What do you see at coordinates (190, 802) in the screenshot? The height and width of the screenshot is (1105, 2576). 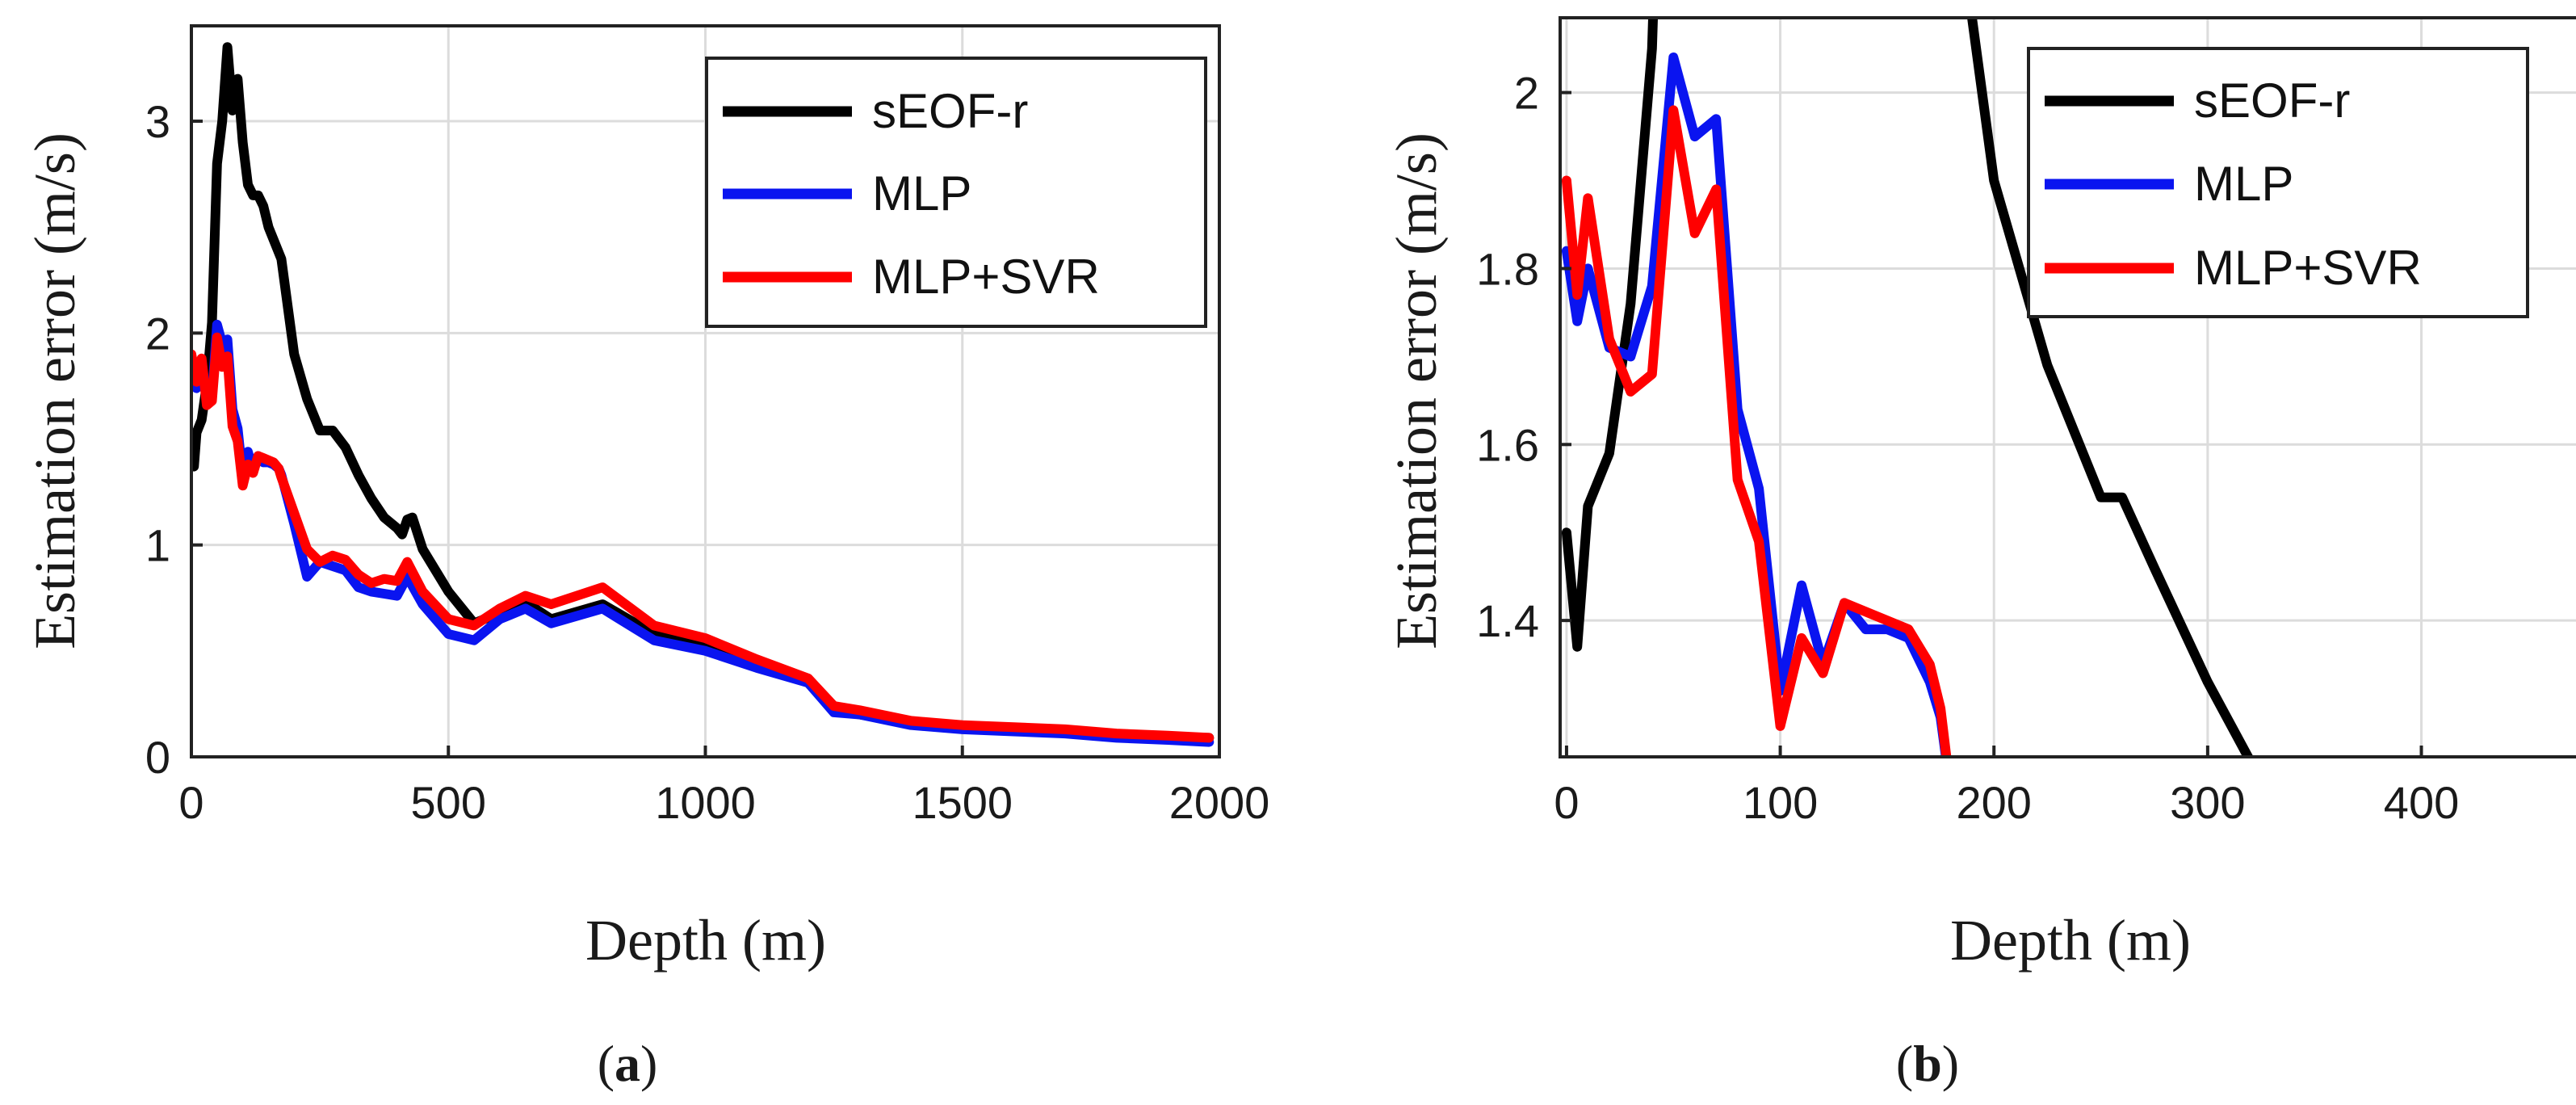 I see `panel-a-x-tick-label: 0` at bounding box center [190, 802].